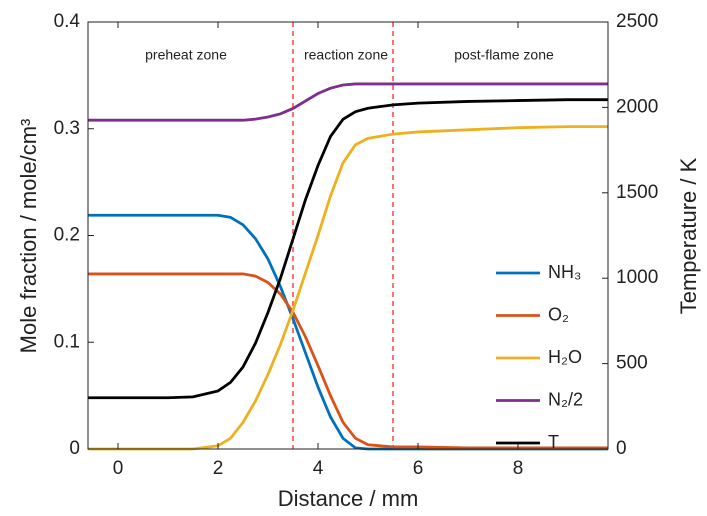 The image size is (707, 516). Describe the element at coordinates (564, 272) in the screenshot. I see `legend-label: NH₃` at that location.